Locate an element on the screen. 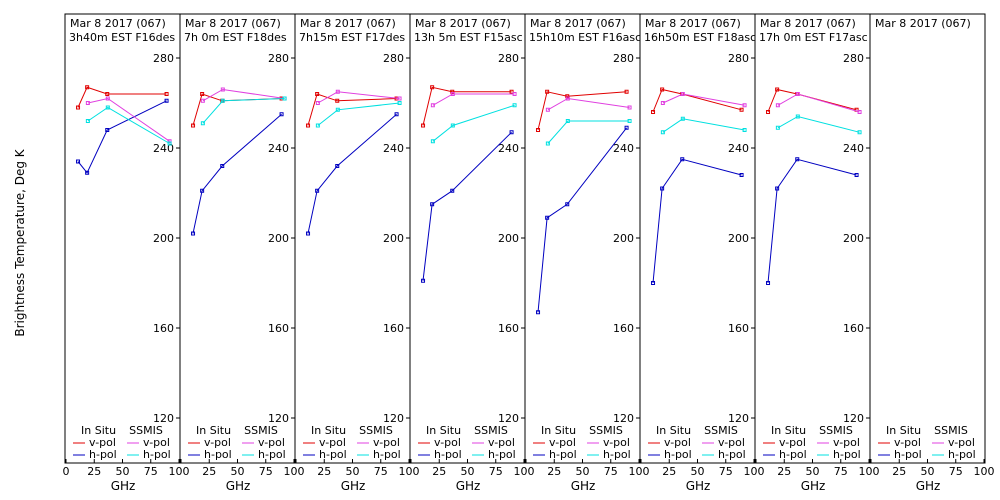 The width and height of the screenshot is (1000, 500). legend-ssmis-0: SSMIS is located at coordinates (146, 430).